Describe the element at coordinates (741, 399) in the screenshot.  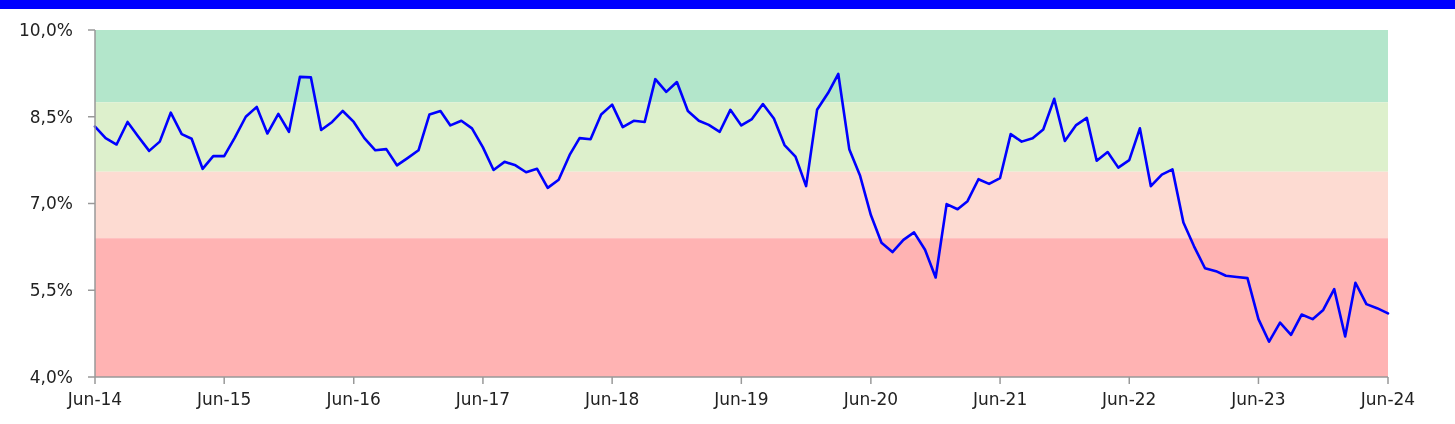
I see `x-tick-label: Jun-19` at that location.